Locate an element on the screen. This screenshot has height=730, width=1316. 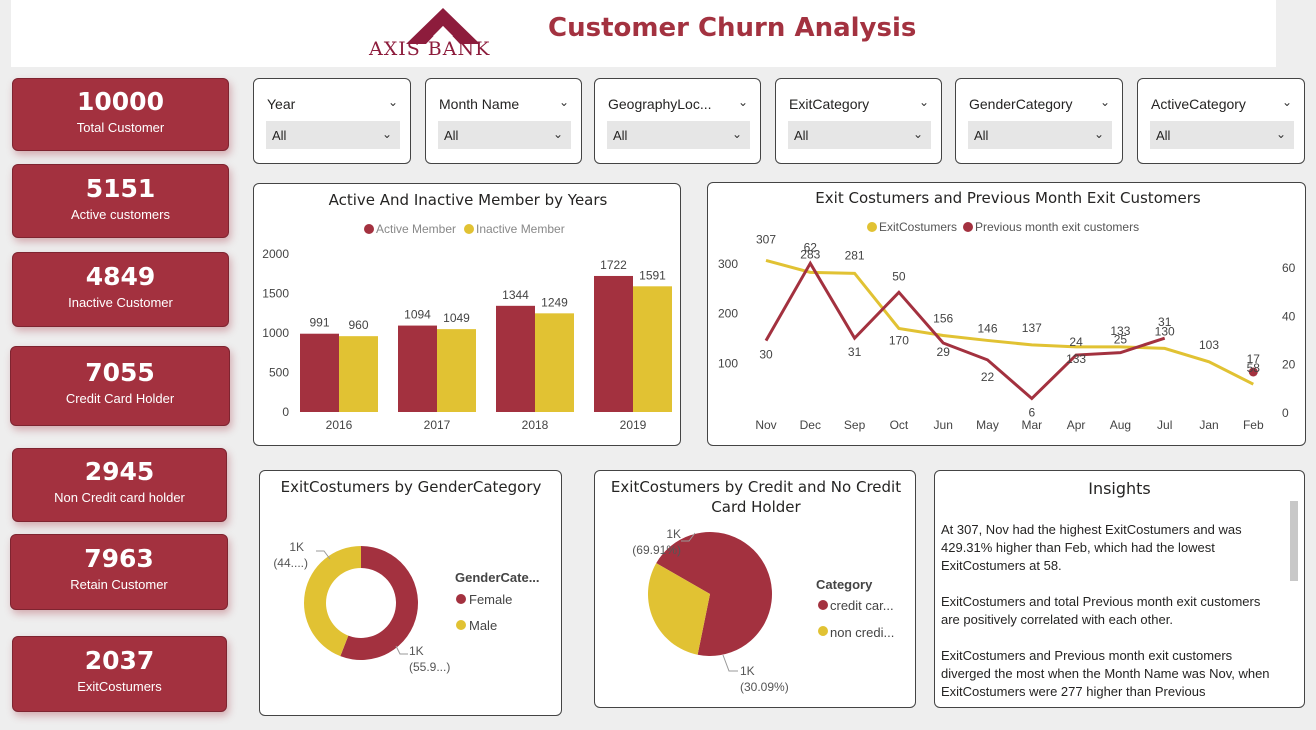
data-label: 283 is located at coordinates (810, 254).